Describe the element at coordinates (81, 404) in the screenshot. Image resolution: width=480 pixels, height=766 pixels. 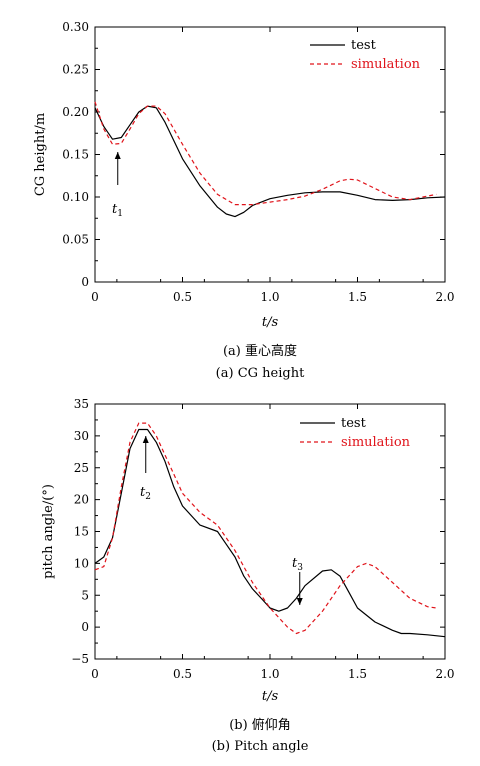
I see `y-tick-label: 35` at that location.